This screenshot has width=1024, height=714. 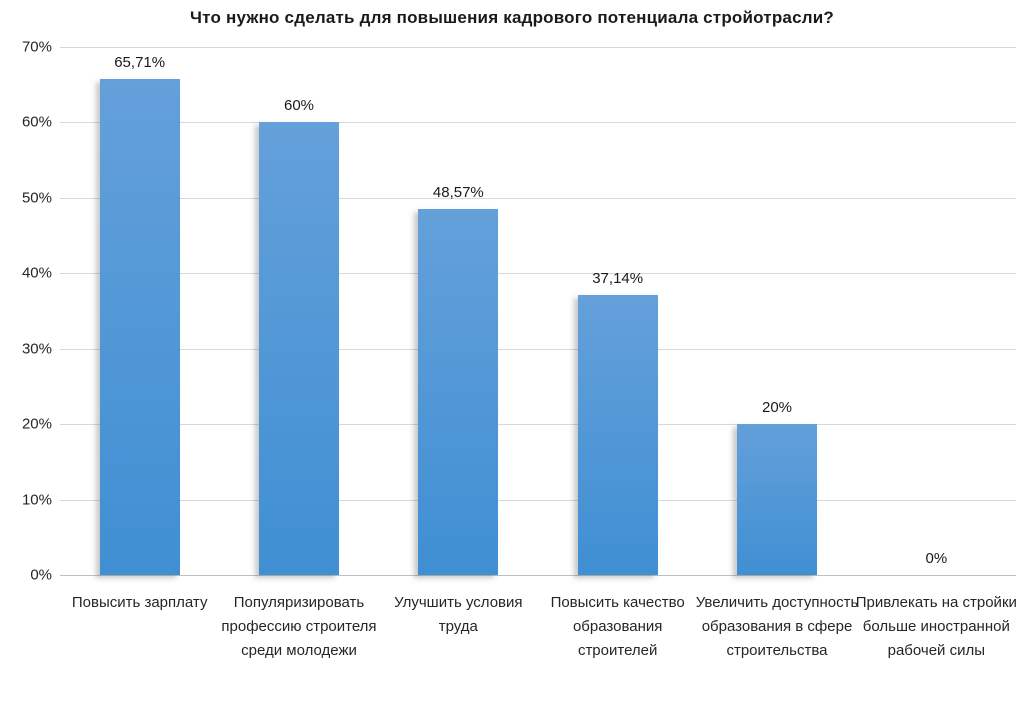 I want to click on bar-value-label: 37,14%, so click(x=618, y=278).